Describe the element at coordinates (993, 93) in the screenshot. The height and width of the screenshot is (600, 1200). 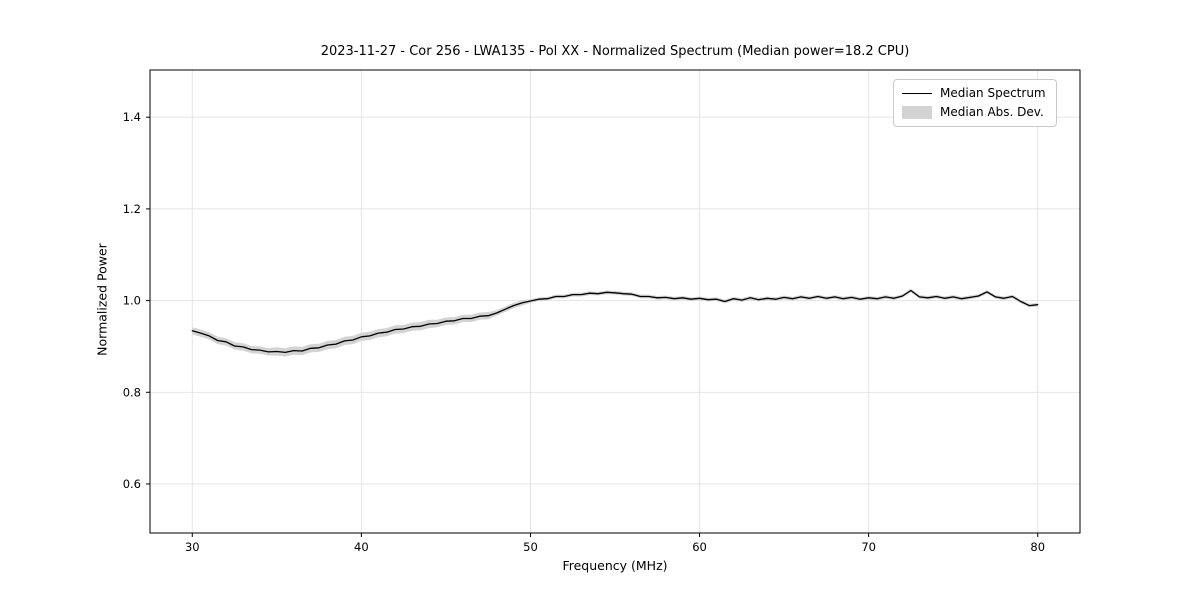
I see `legend-label: Median Spectrum` at that location.